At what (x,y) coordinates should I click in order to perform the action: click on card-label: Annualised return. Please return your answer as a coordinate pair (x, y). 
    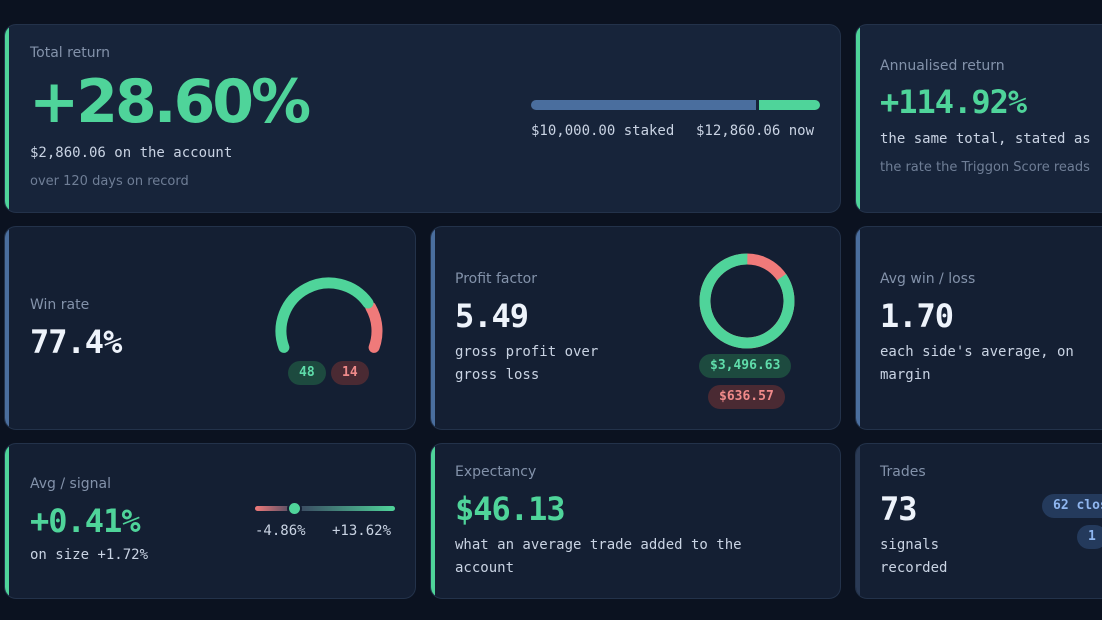
    Looking at the image, I should click on (942, 66).